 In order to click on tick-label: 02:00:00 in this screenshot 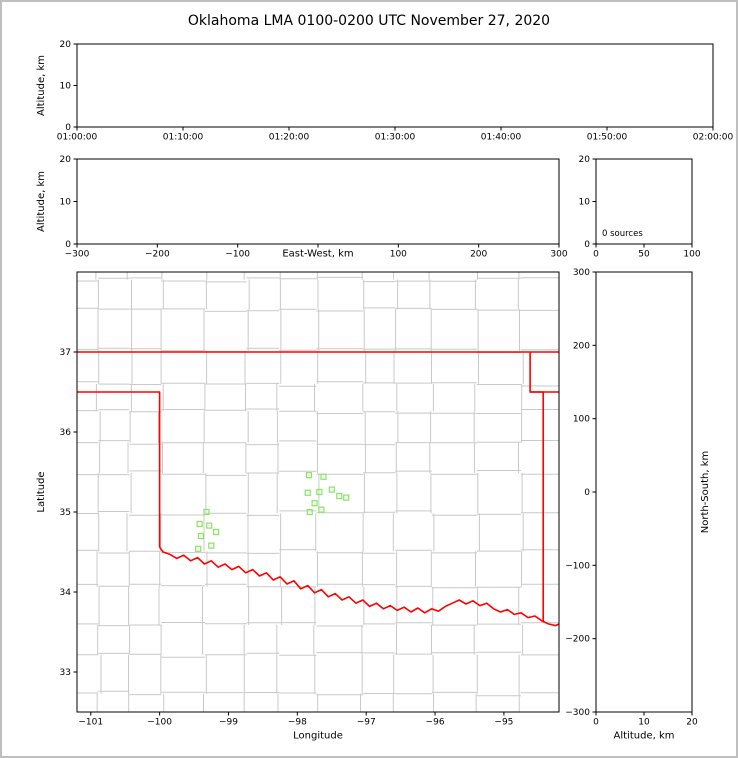, I will do `click(713, 138)`.